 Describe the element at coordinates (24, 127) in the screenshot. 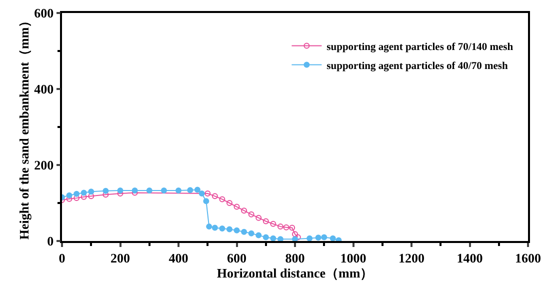

I see `y-axis-title: Height of the sand embankment（mm）` at that location.